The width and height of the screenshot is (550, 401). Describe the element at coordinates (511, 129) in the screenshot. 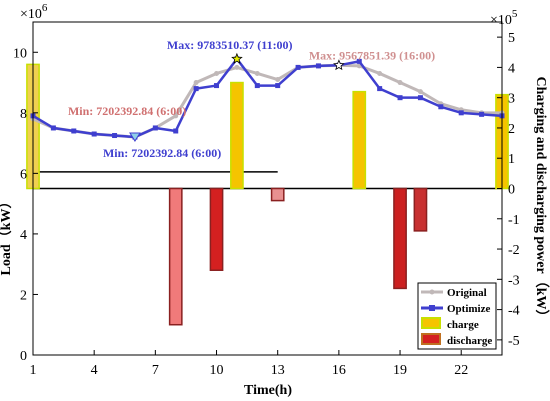

I see `y-right-tick-label-2: 2` at that location.